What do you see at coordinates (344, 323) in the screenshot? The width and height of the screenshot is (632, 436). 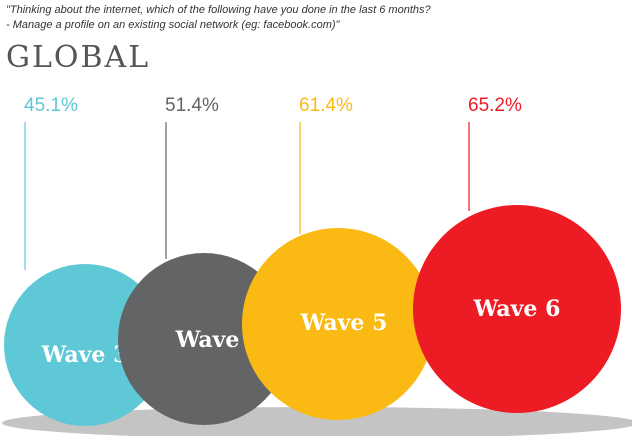 I see `category-label-wave-5: Wave 5` at bounding box center [344, 323].